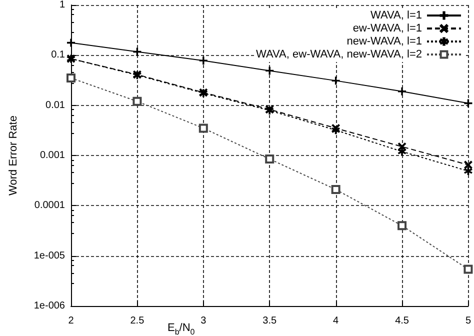 The height and width of the screenshot is (336, 474). Describe the element at coordinates (58, 55) in the screenshot. I see `y-tick-label: 0.1` at that location.